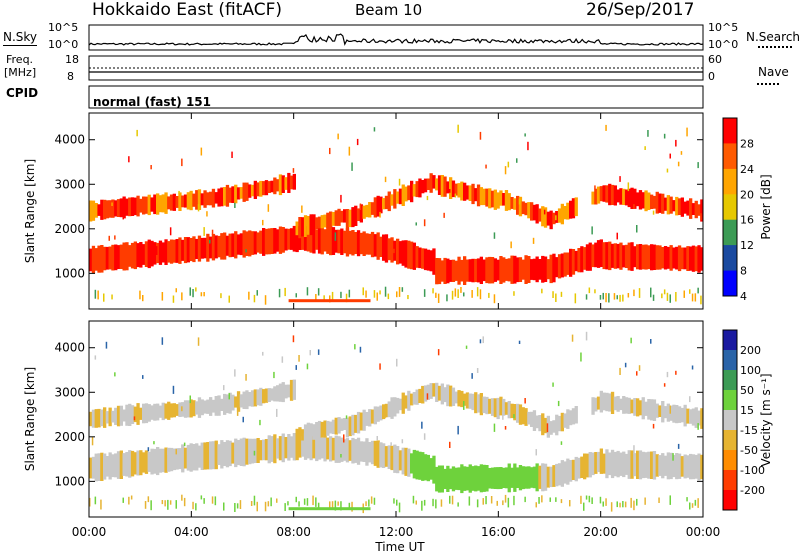  What do you see at coordinates (747, 210) in the screenshot?
I see `power-colorbar: 28 24 20 16 12 8 4 Power [dB]` at bounding box center [747, 210].